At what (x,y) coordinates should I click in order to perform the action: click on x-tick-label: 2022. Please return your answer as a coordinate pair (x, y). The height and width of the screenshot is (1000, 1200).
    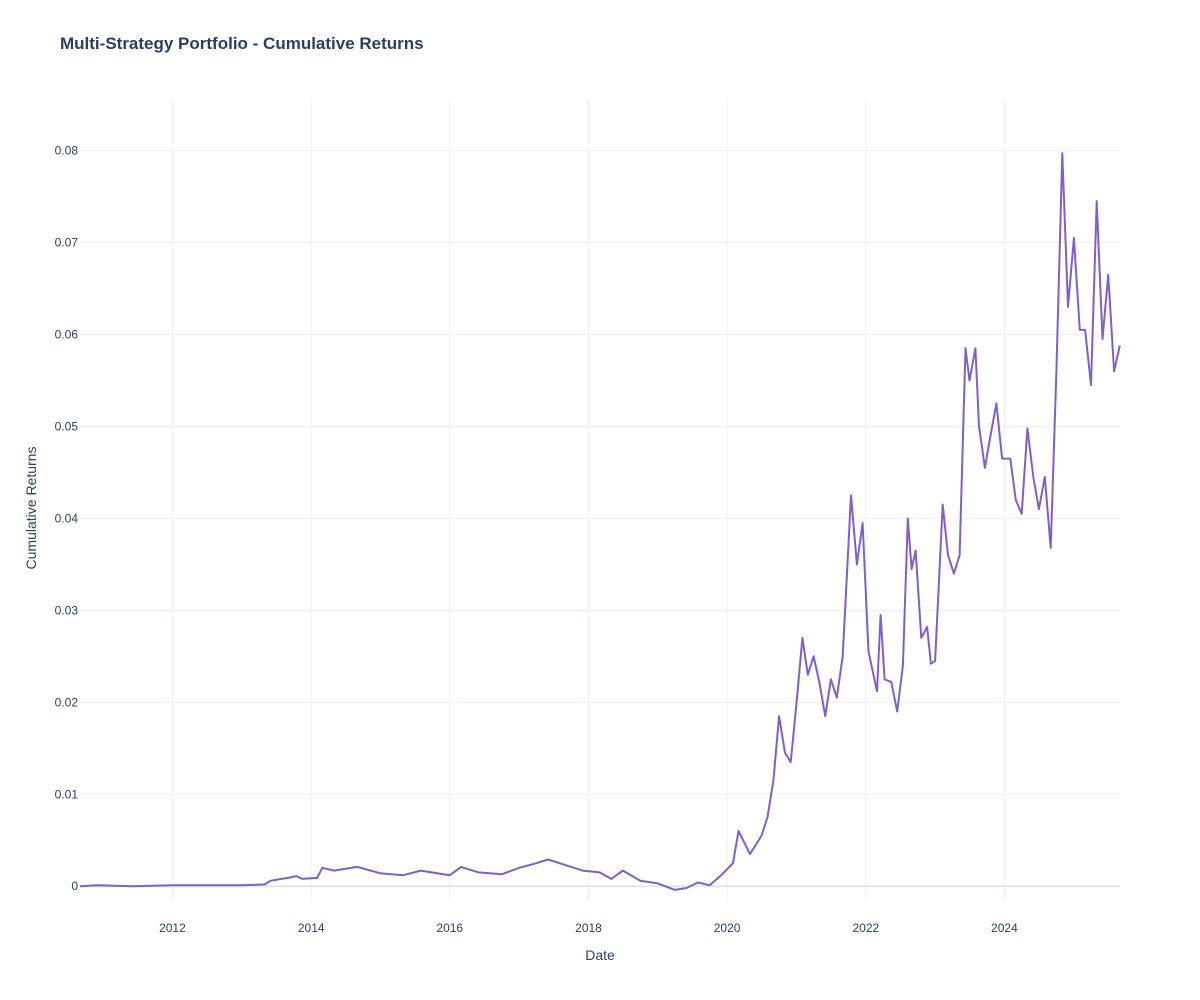
    Looking at the image, I should click on (865, 928).